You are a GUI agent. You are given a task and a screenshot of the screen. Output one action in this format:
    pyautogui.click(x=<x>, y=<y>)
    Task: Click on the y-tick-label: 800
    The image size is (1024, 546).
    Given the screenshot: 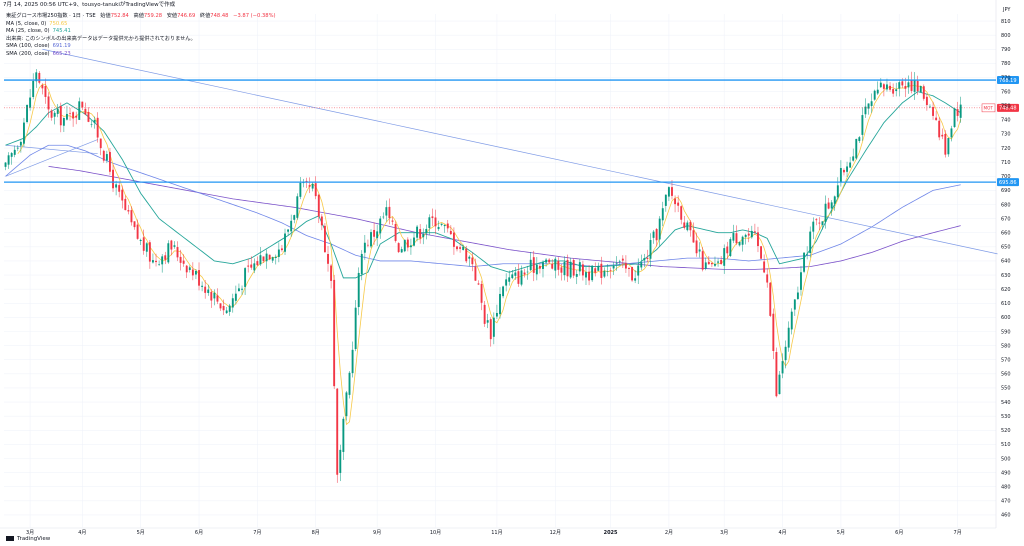 What is the action you would take?
    pyautogui.click(x=1006, y=36)
    